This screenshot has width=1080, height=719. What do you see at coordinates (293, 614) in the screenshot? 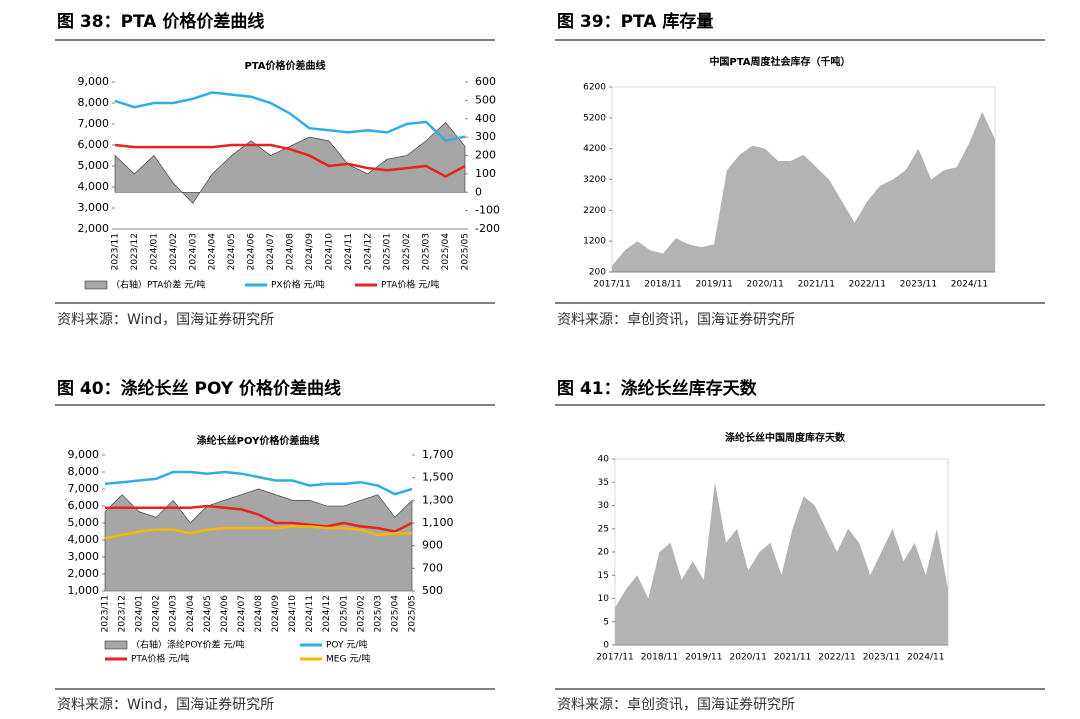
I see `x-tick-label: 2024/10` at bounding box center [293, 614].